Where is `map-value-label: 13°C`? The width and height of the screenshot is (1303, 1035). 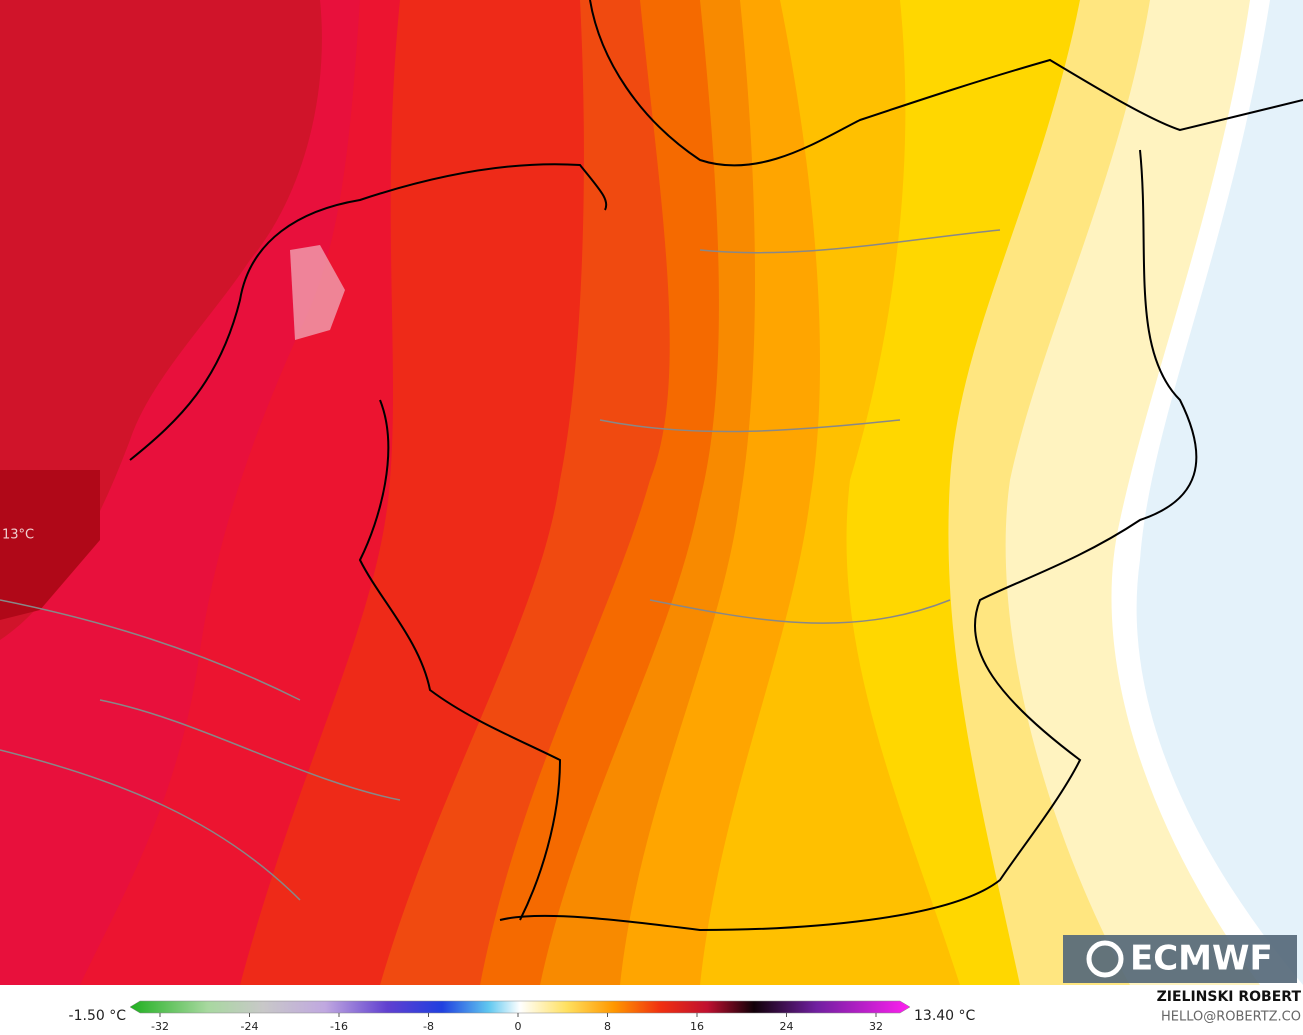 map-value-label: 13°C is located at coordinates (18, 535).